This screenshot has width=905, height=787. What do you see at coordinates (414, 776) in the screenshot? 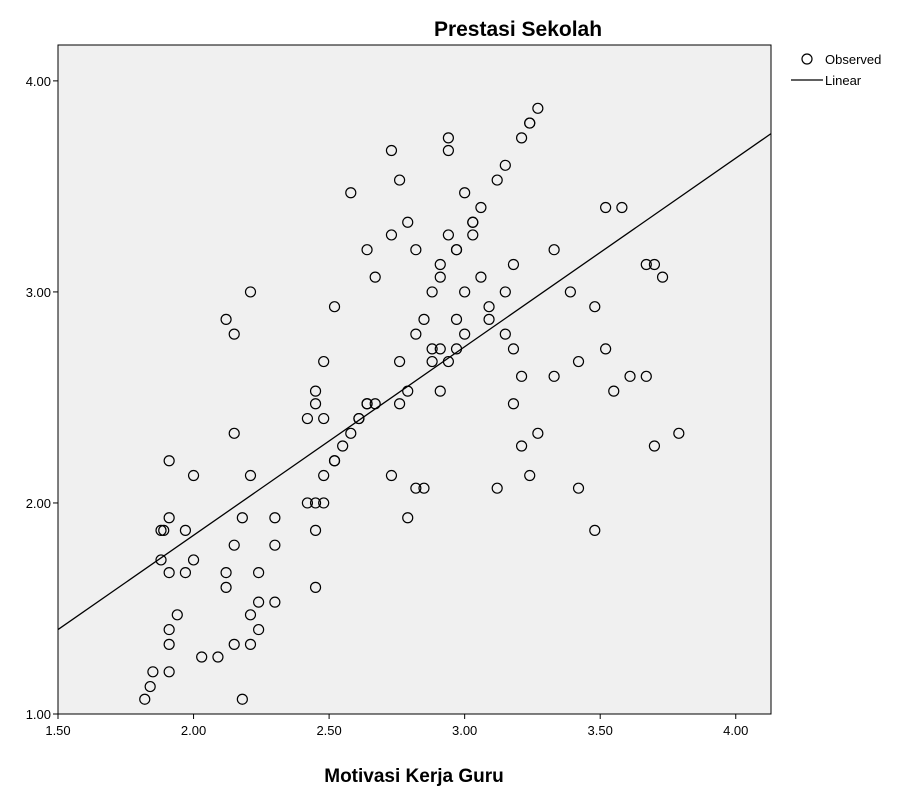
I see `x-axis-title: Motivasi Kerja Guru` at bounding box center [414, 776].